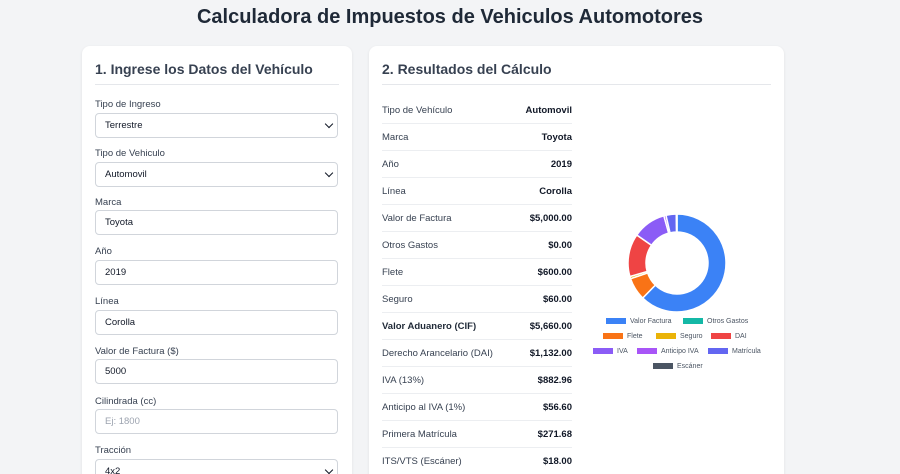 The height and width of the screenshot is (474, 900). Describe the element at coordinates (417, 110) in the screenshot. I see `result-label: Tipo de Vehículo` at that location.